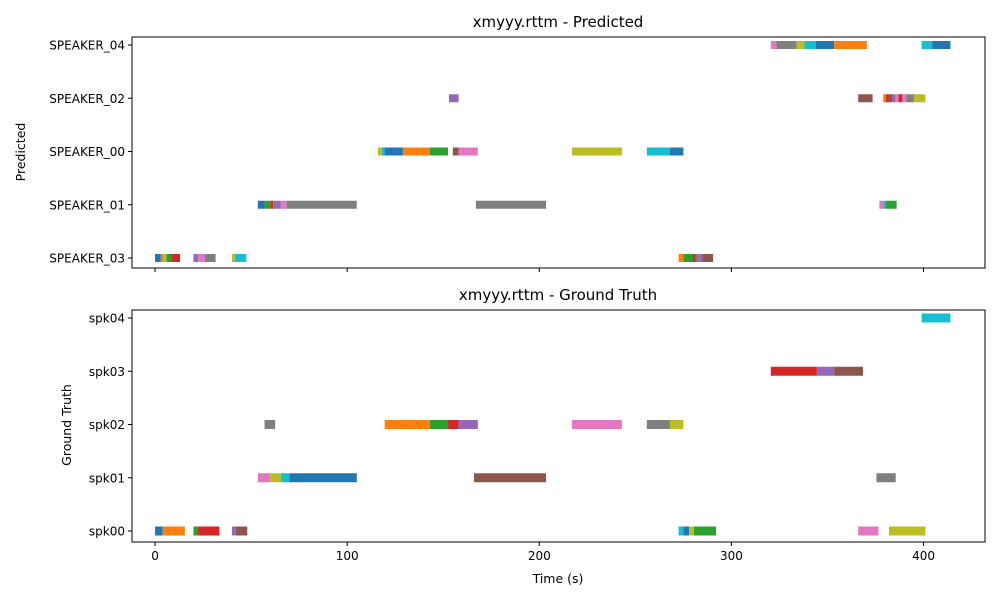  I want to click on ground-truth-chart-title: xmyyy.rttm - Ground Truth, so click(558, 295).